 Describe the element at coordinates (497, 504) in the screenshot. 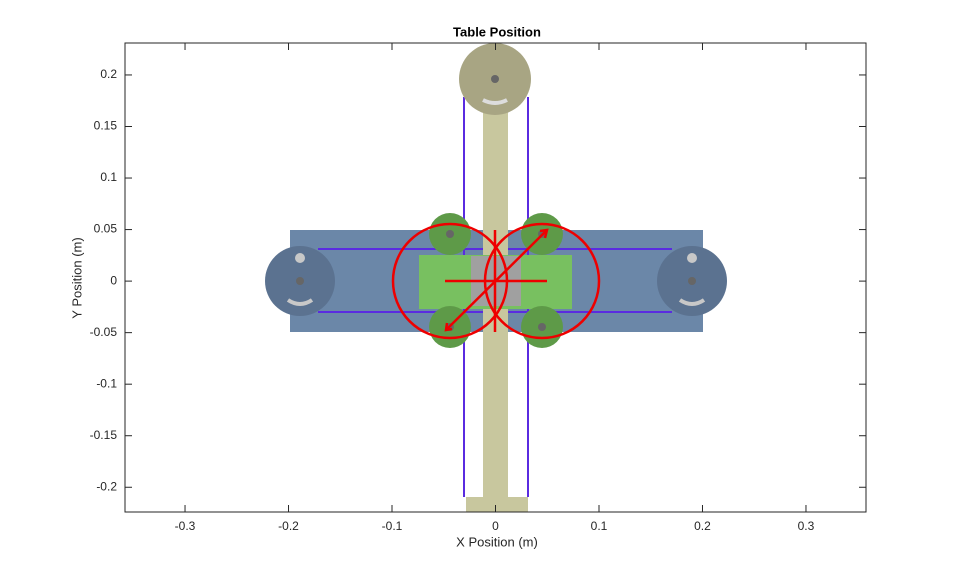

I see `rail-base` at that location.